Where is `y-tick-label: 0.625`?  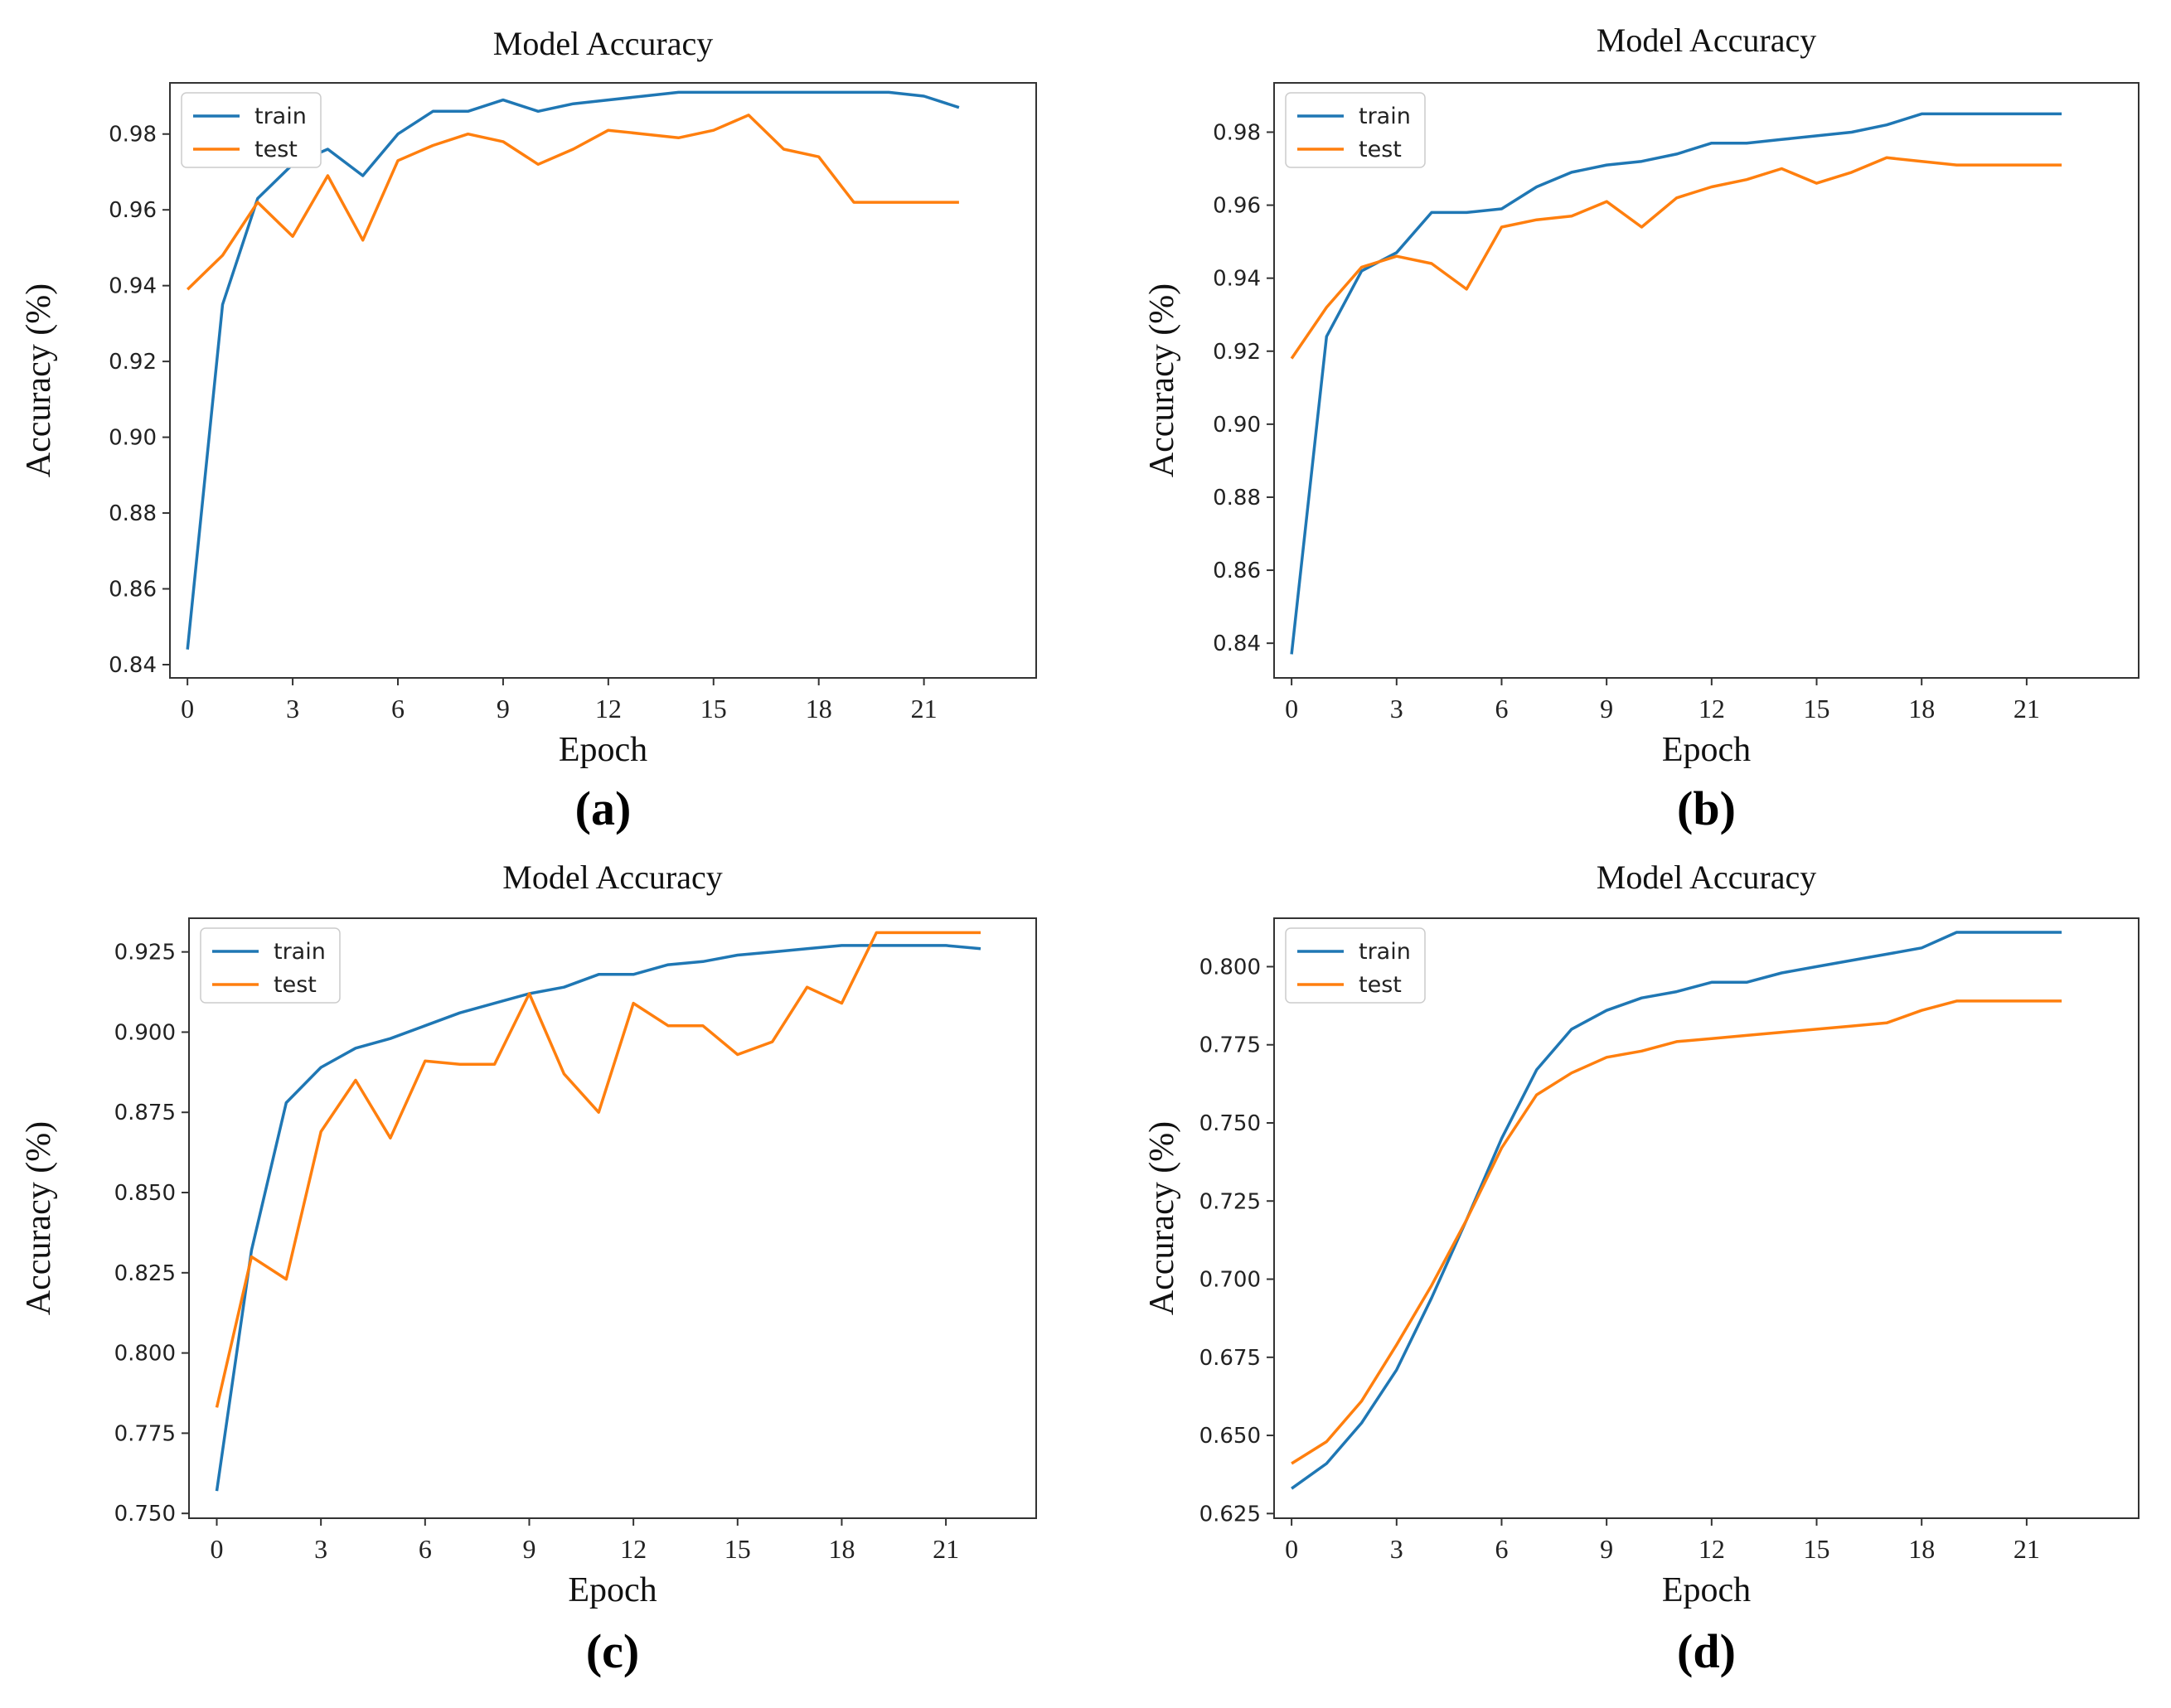
y-tick-label: 0.625 is located at coordinates (1230, 1515).